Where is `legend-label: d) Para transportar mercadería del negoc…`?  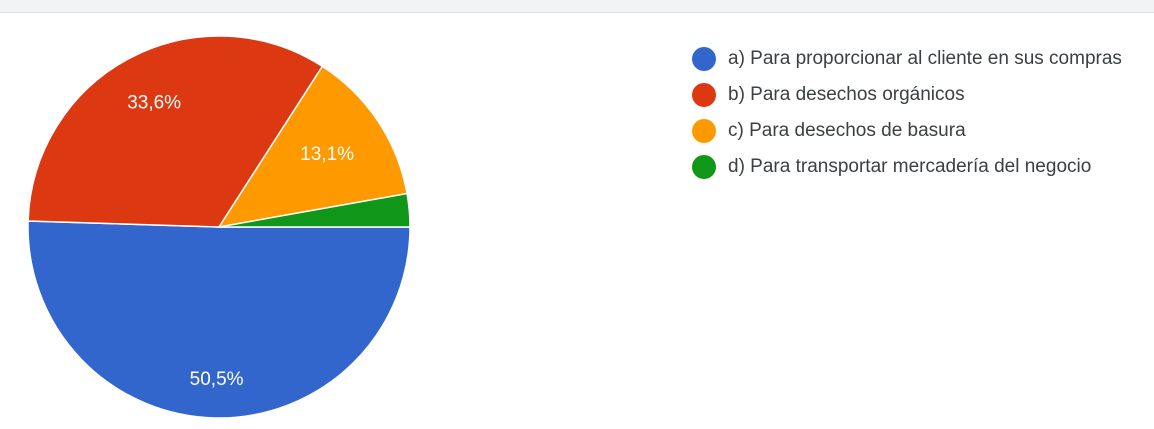 legend-label: d) Para transportar mercadería del negoc… is located at coordinates (910, 166).